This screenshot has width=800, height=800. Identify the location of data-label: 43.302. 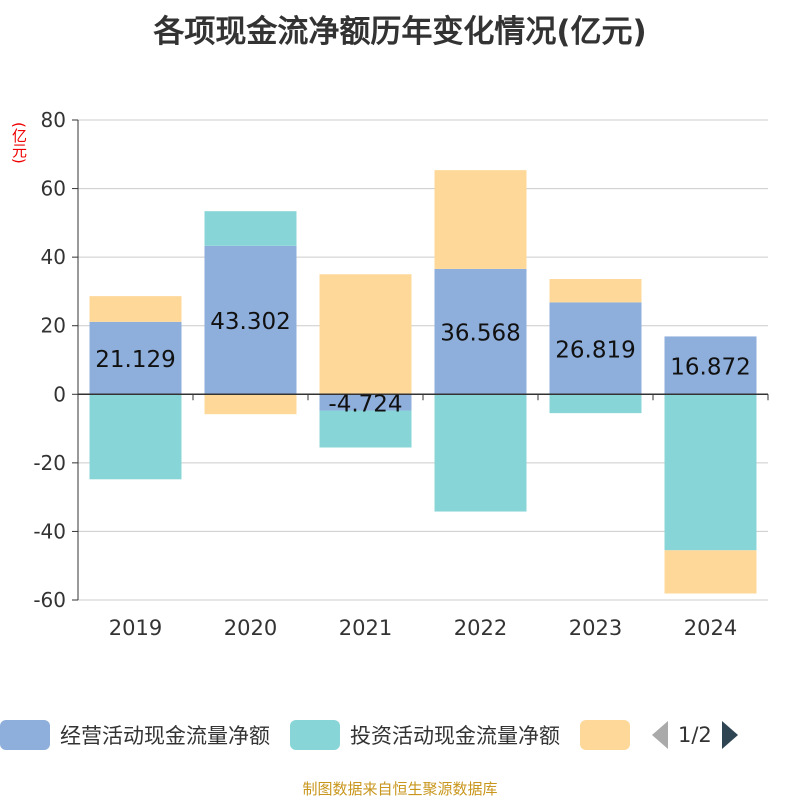
(250, 322).